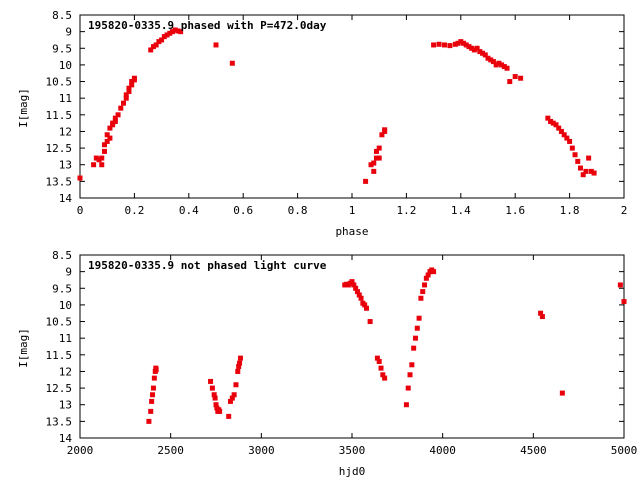 The height and width of the screenshot is (480, 640). I want to click on phased-y-axis-label: I[mag], so click(23, 108).